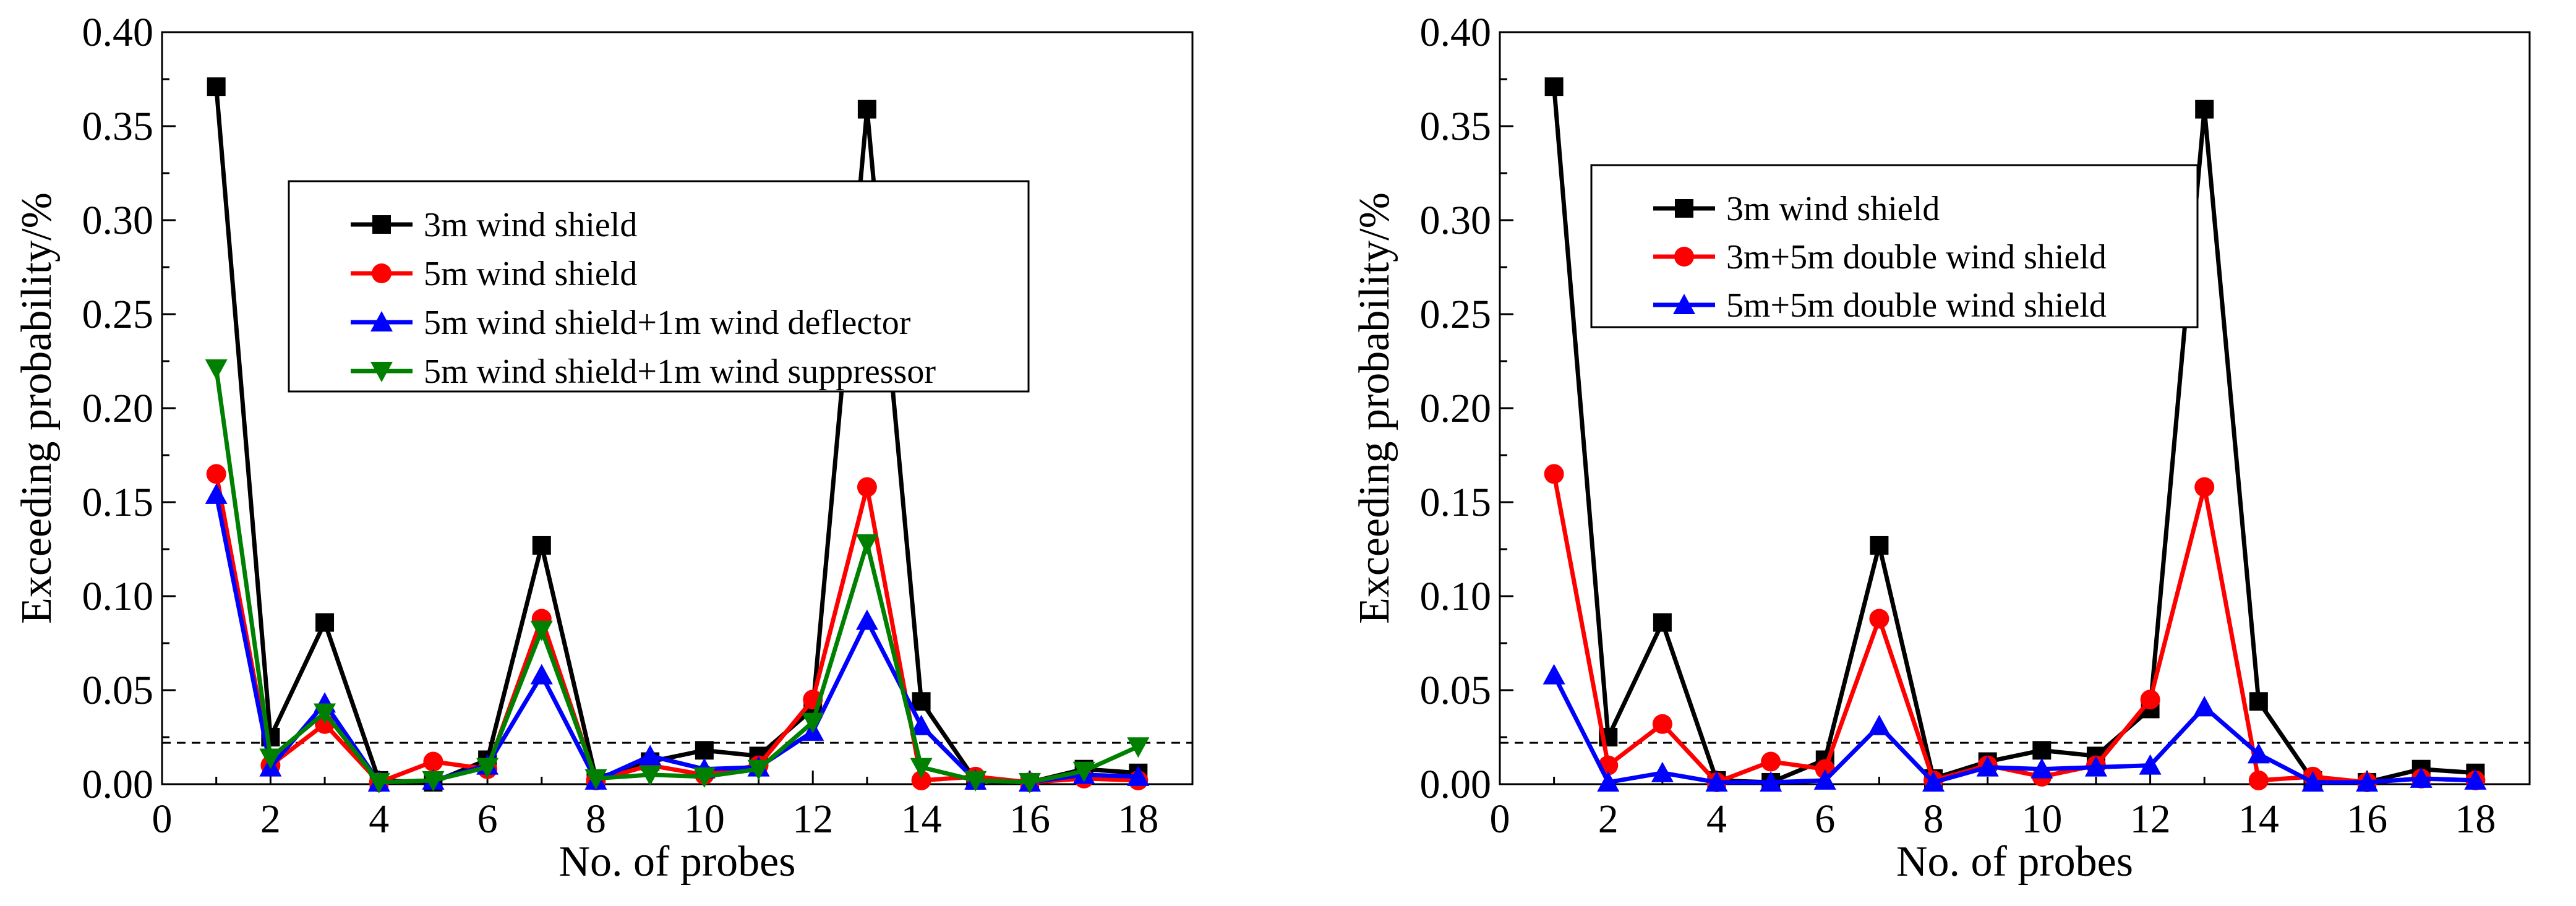 This screenshot has height=906, width=2576. What do you see at coordinates (813, 819) in the screenshot?
I see `x-tick-label: 12` at bounding box center [813, 819].